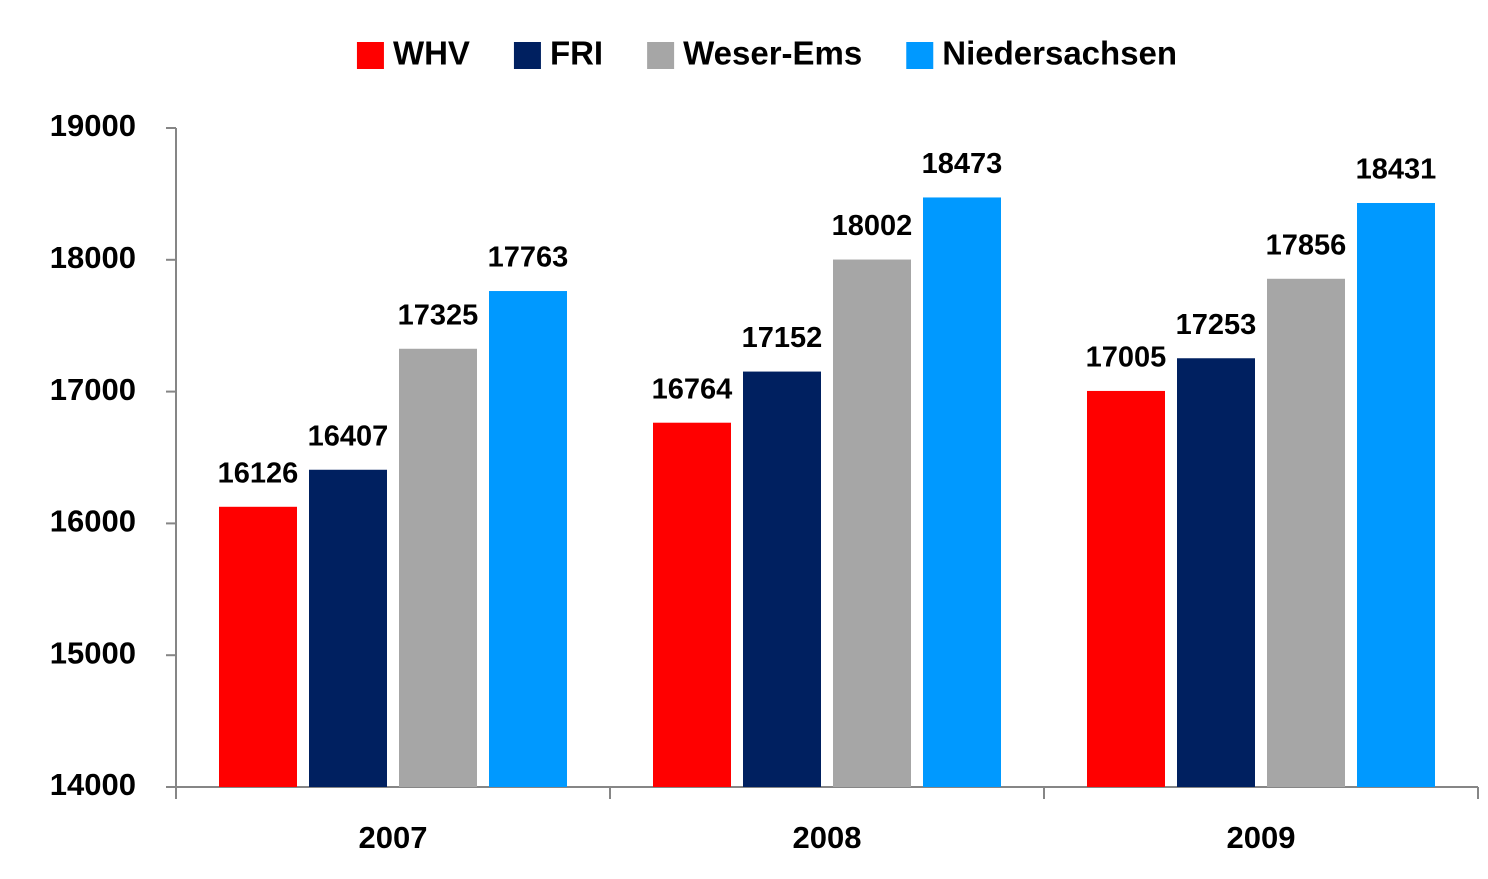 The height and width of the screenshot is (879, 1488). Describe the element at coordinates (93, 125) in the screenshot. I see `y-tick-label: 19000` at that location.